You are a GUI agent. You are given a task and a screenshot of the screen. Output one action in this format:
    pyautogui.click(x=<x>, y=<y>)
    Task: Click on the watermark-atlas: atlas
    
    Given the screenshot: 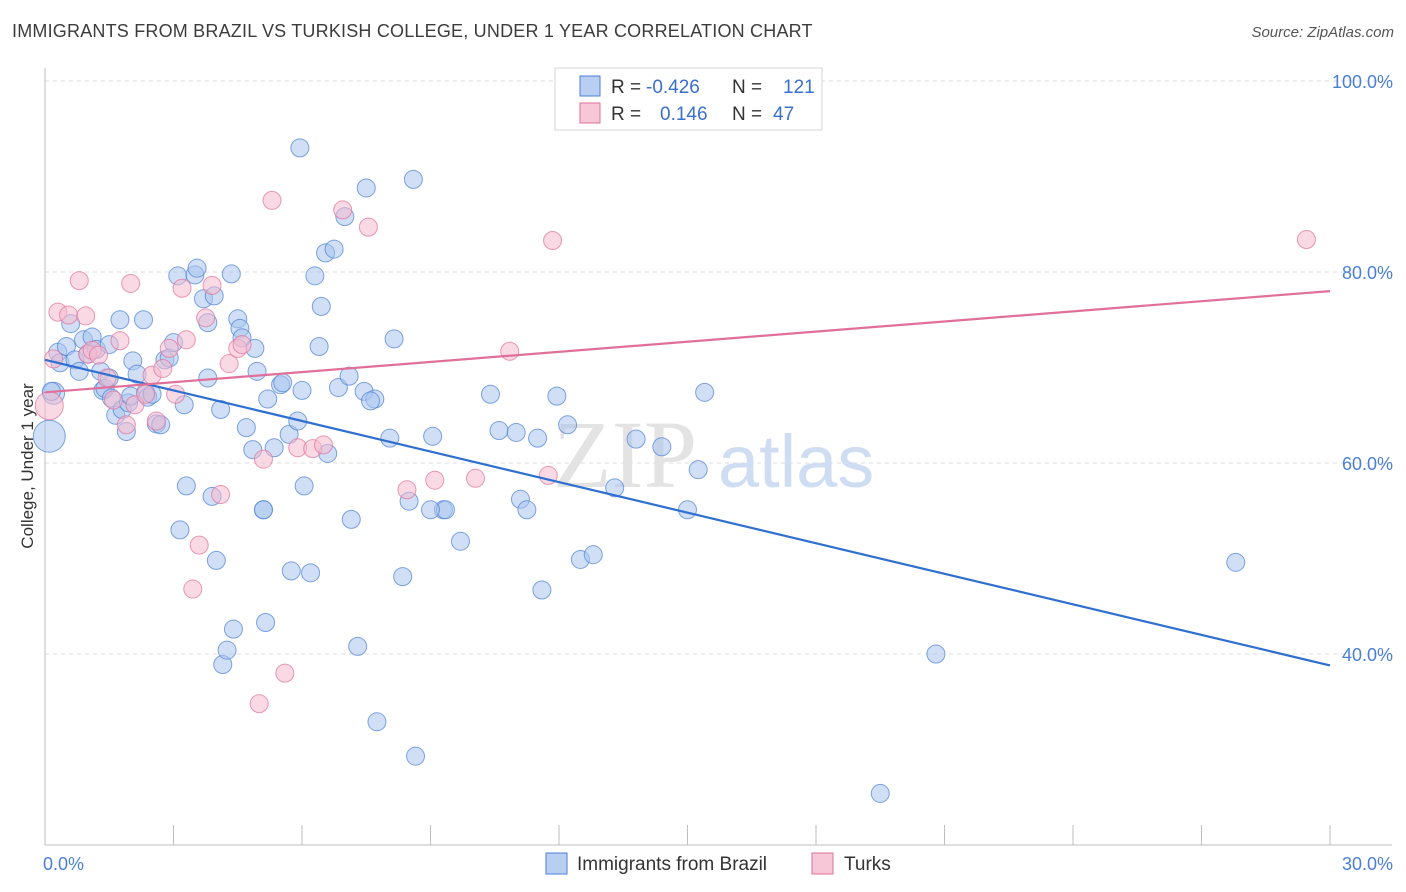 What is the action you would take?
    pyautogui.click(x=796, y=461)
    